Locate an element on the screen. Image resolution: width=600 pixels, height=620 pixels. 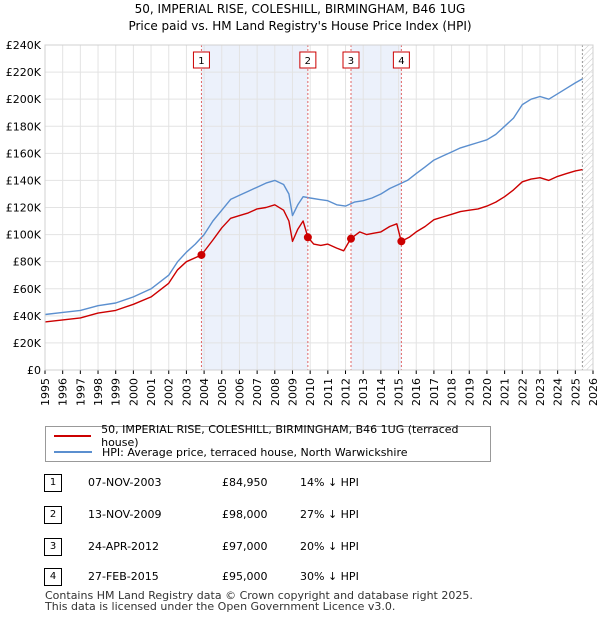
x-tick-label: 2014 is located at coordinates (381, 392).